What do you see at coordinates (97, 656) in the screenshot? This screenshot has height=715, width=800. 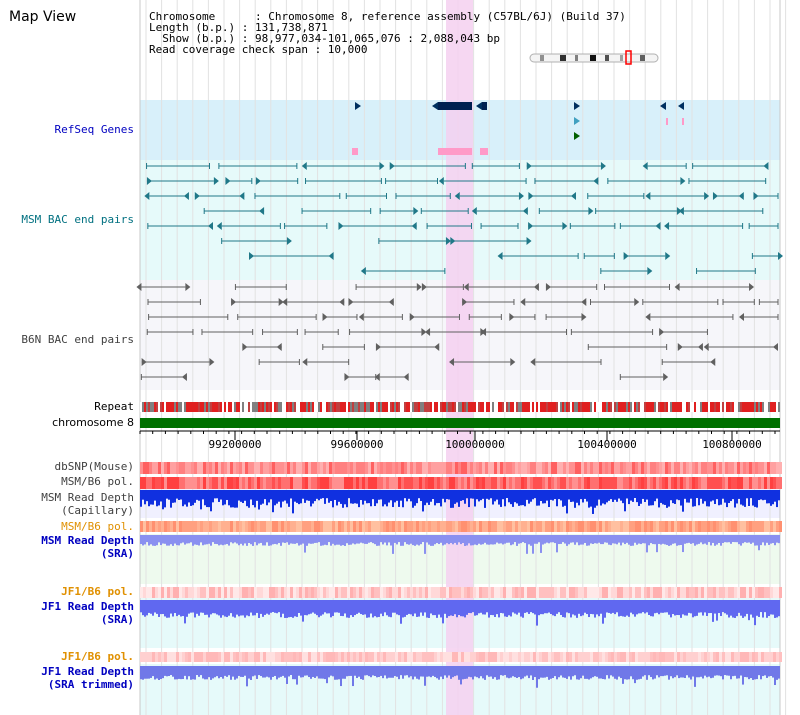 I see `track-label-jf1-pol-2: JF1/B6 pol.` at bounding box center [97, 656].